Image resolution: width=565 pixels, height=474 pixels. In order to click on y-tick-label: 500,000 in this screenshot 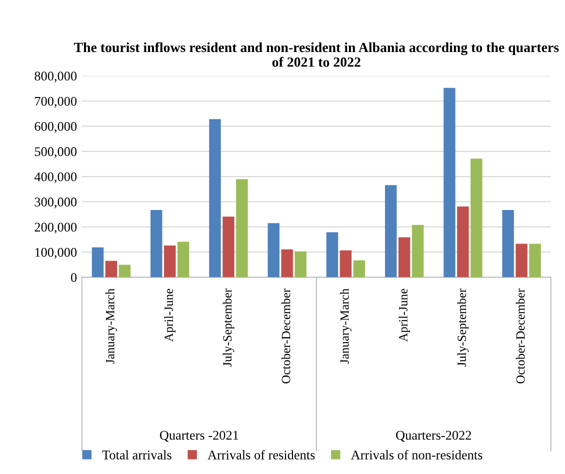, I will do `click(55, 152)`.